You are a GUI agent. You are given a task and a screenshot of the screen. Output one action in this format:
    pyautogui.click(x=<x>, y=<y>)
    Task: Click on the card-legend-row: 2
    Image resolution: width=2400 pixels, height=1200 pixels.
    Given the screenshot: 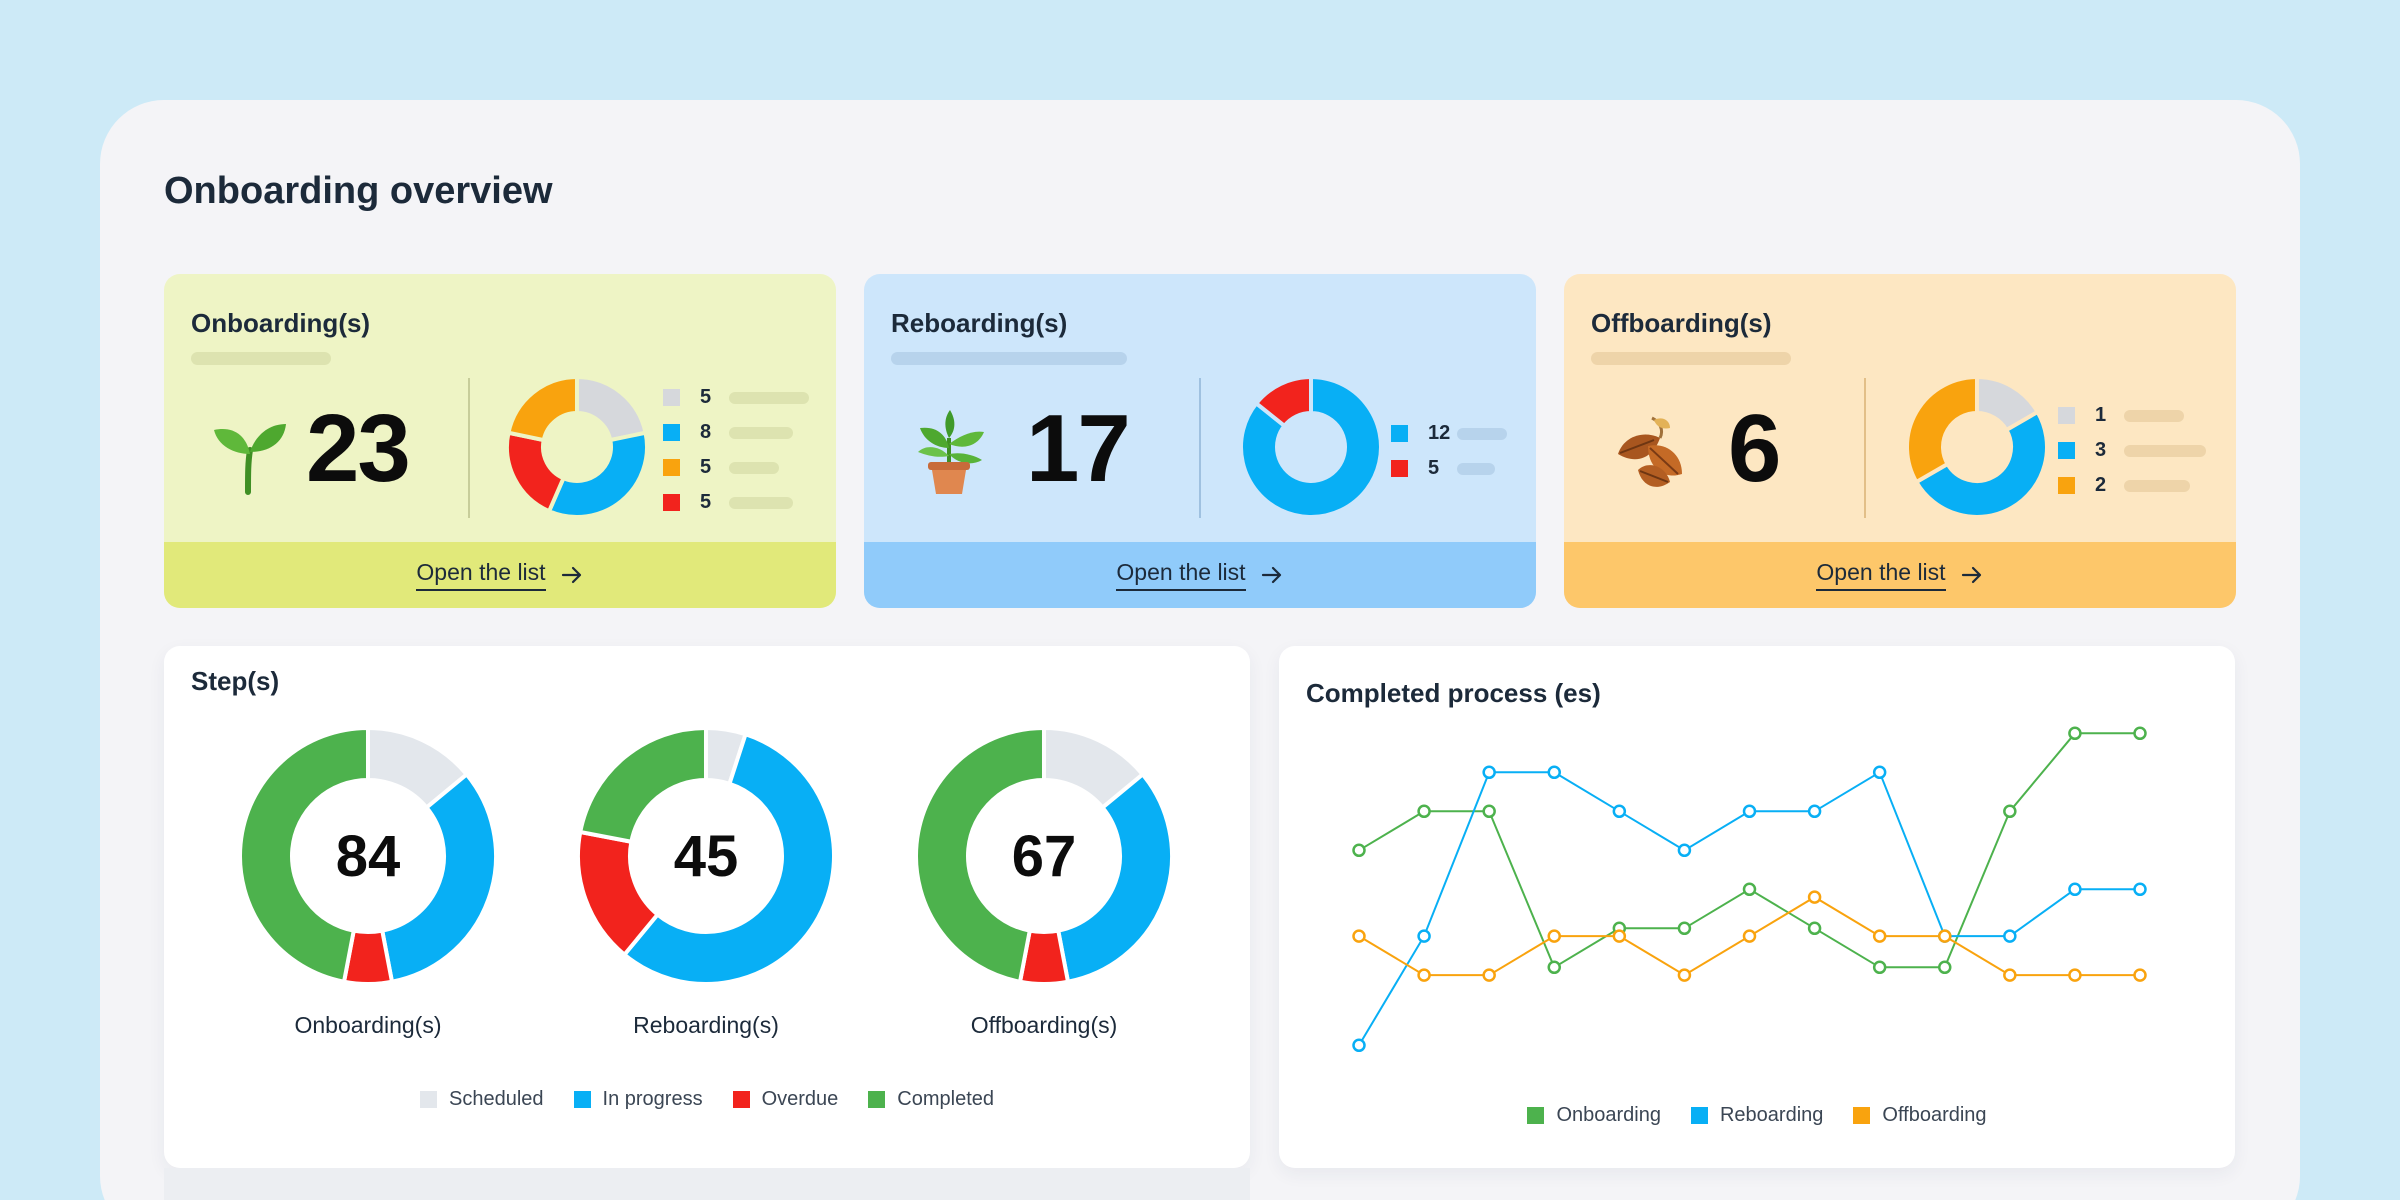 What is the action you would take?
    pyautogui.click(x=2132, y=485)
    